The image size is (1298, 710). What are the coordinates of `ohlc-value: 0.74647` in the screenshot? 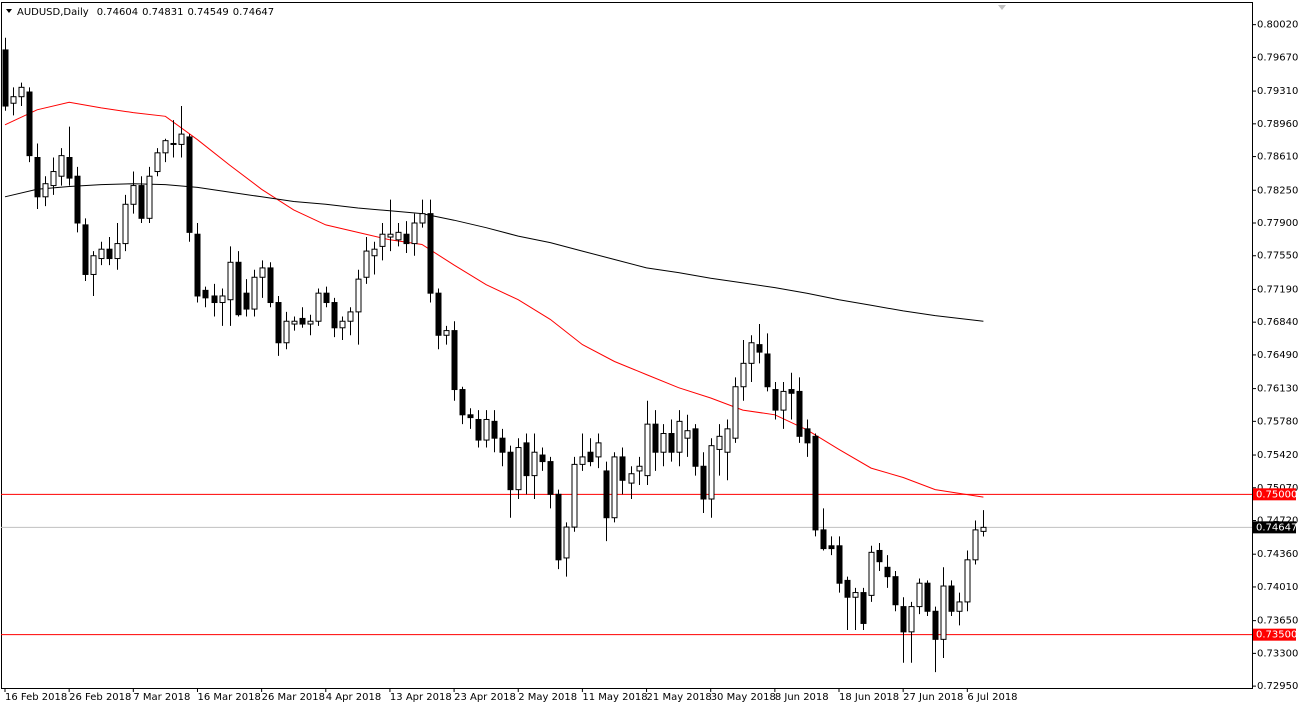 It's located at (253, 12).